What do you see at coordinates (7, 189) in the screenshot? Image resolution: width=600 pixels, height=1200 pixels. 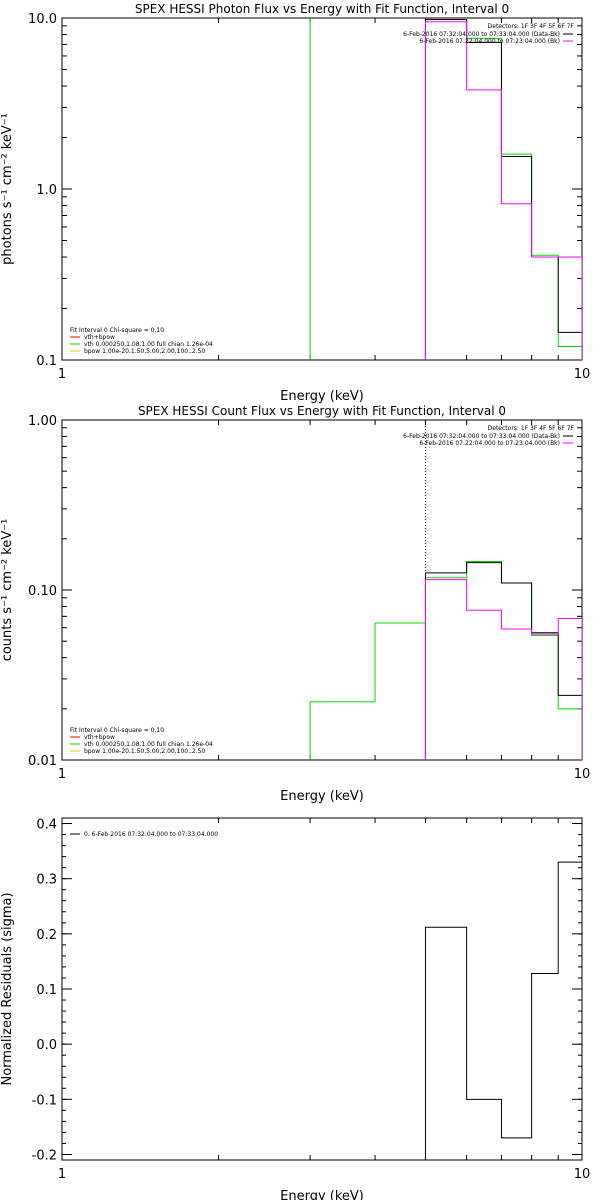 I see `y-axis-label: photons s⁻¹ cm⁻² keV⁻¹` at bounding box center [7, 189].